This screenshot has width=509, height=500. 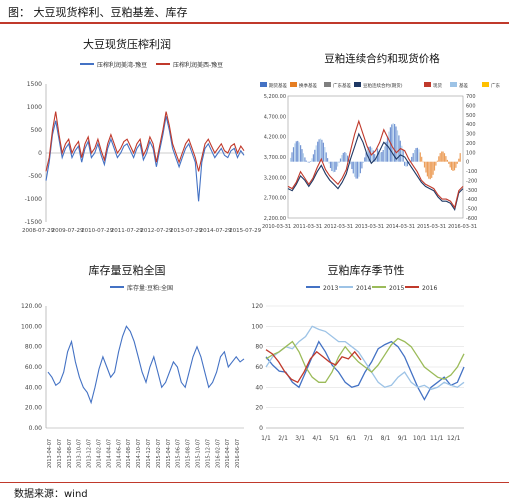 What do you see at coordinates (90, 453) in the screenshot?
I see `x-tick-label: 2013-12-07` at bounding box center [90, 453].